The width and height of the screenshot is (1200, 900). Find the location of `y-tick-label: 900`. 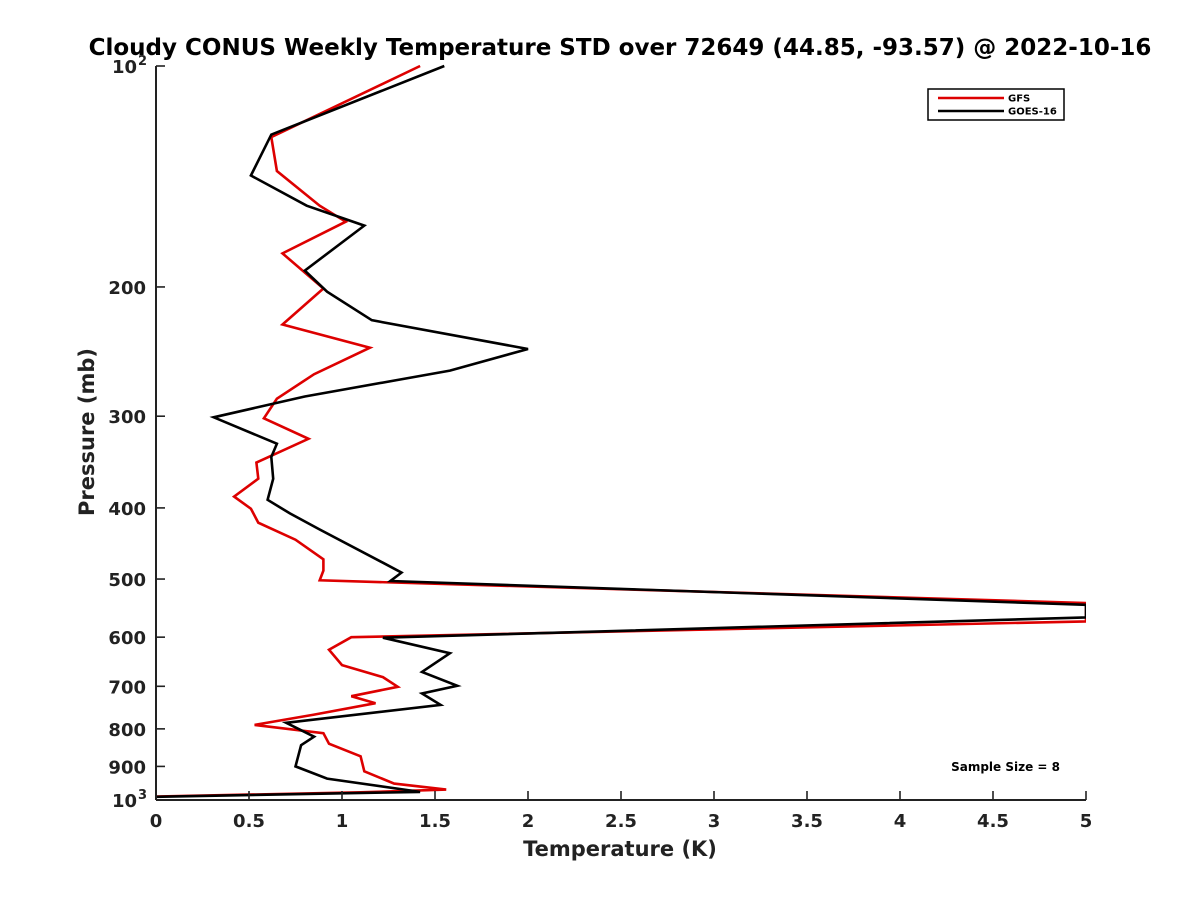

y-tick-label: 900 is located at coordinates (127, 767).